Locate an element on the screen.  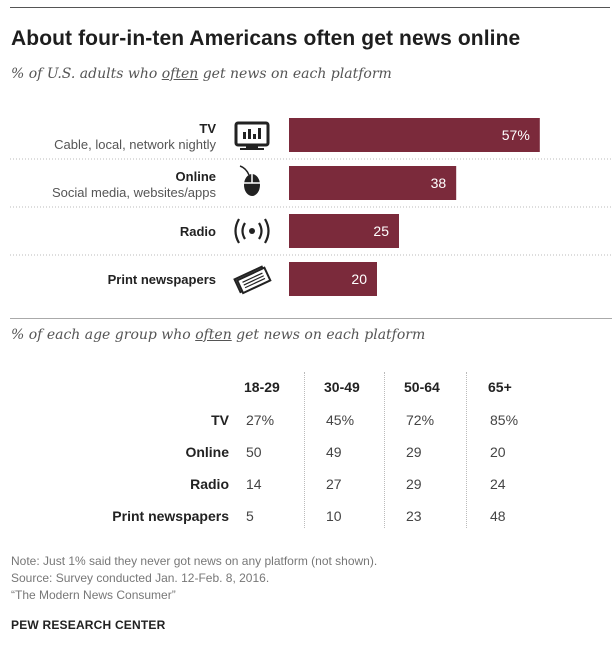
table-cell: 10 is located at coordinates (334, 516).